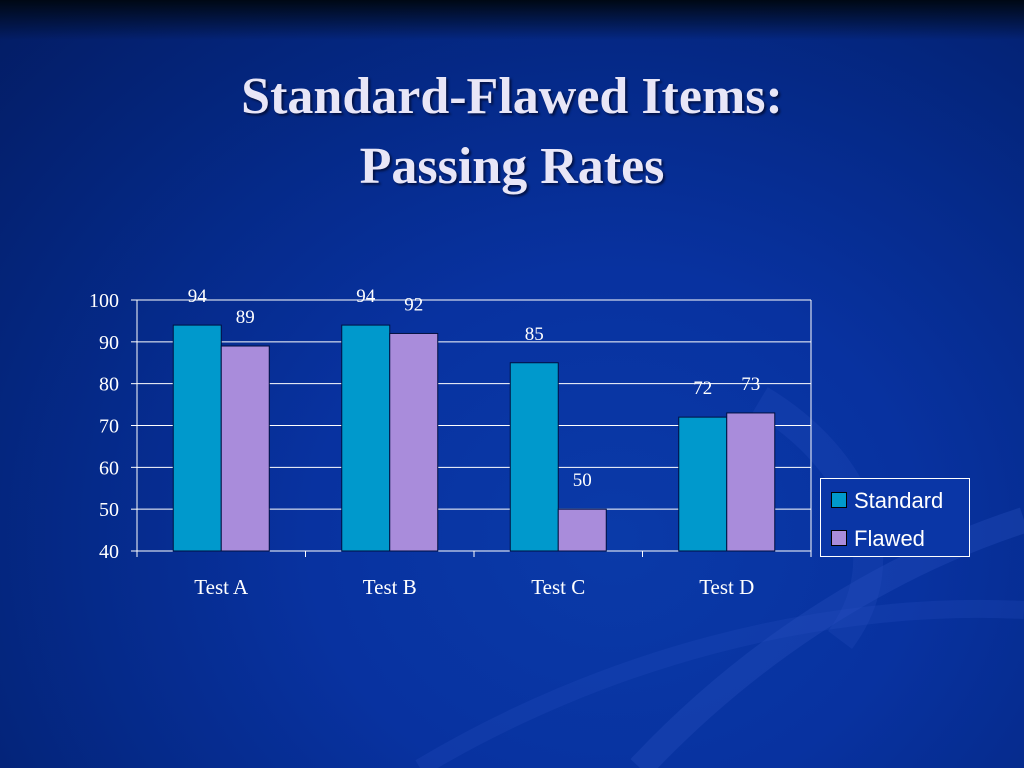 This screenshot has height=768, width=1024. What do you see at coordinates (899, 500) in the screenshot?
I see `legend-label-standard: Standard` at bounding box center [899, 500].